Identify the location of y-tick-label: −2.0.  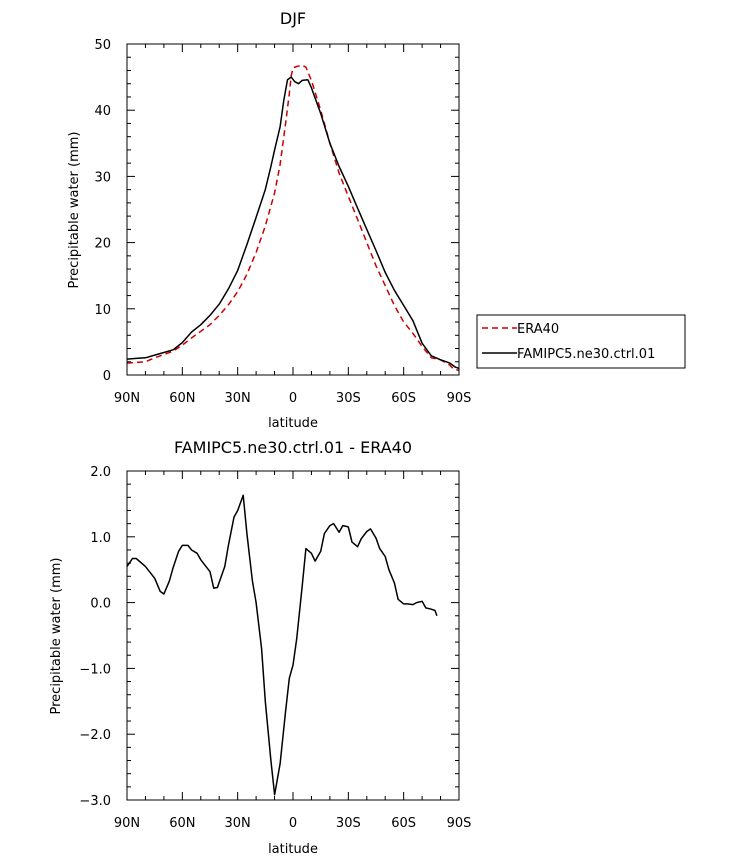
(95, 735).